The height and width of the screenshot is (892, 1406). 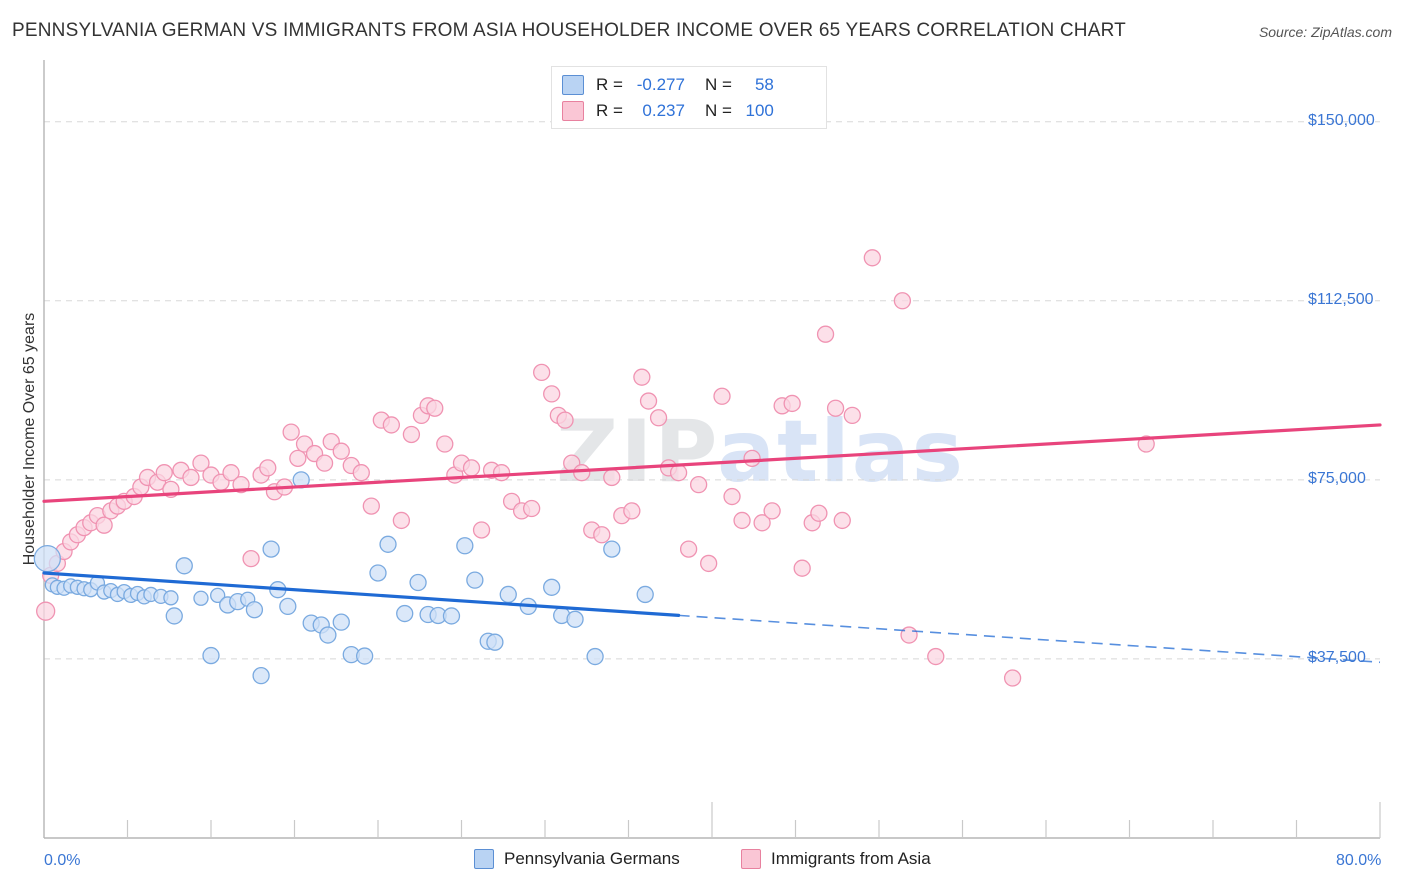 I want to click on legend-n-value-blue: 58, so click(x=764, y=84).